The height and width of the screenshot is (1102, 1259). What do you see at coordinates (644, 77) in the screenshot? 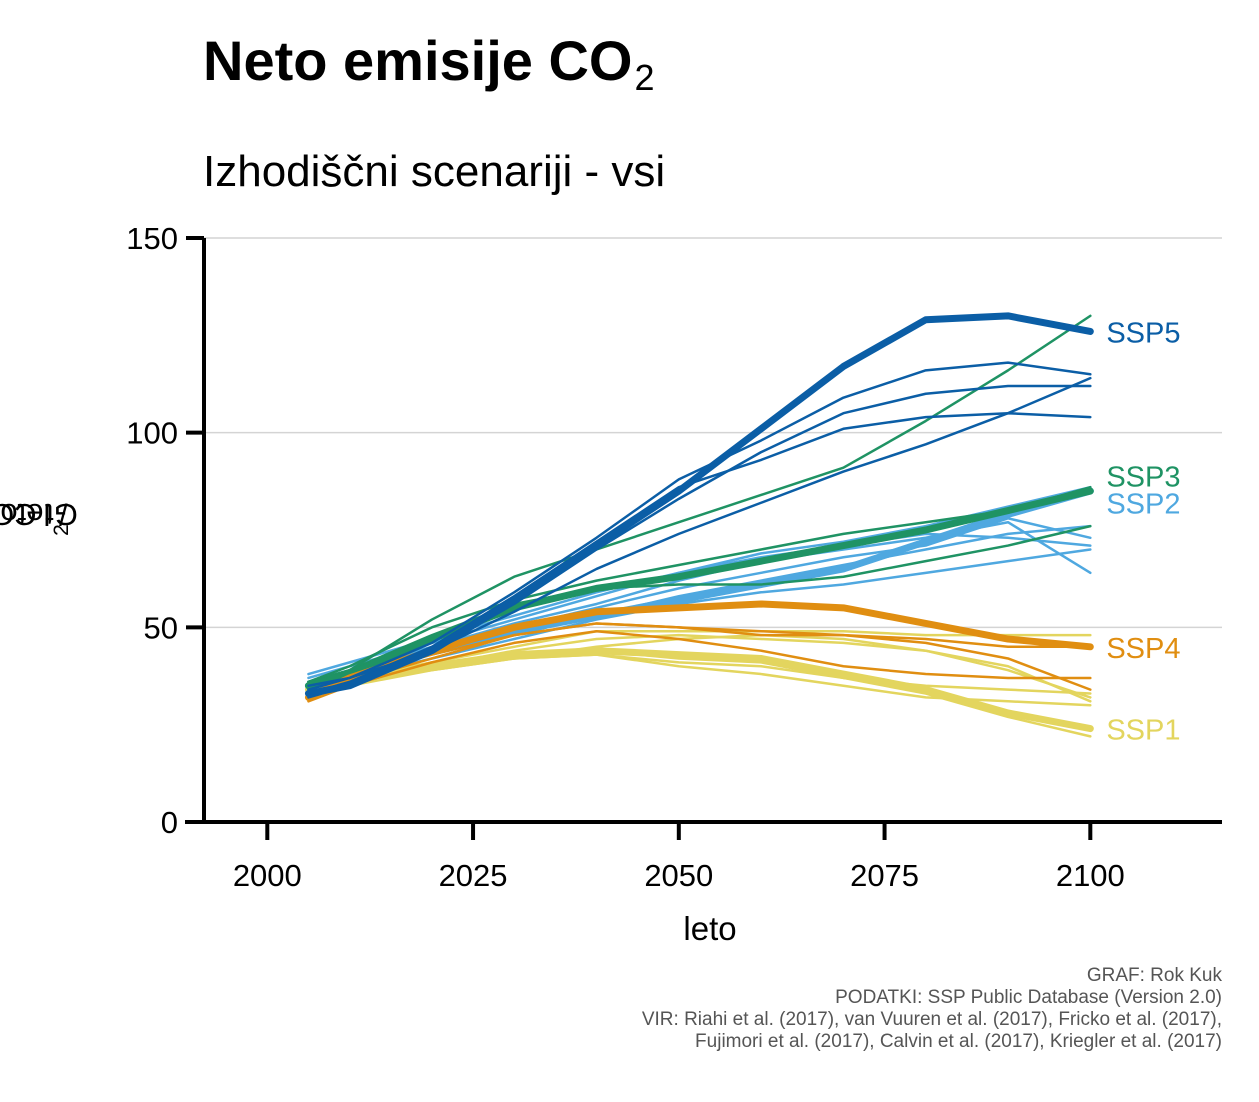
I see `chart-title-subscript: 2` at bounding box center [644, 77].